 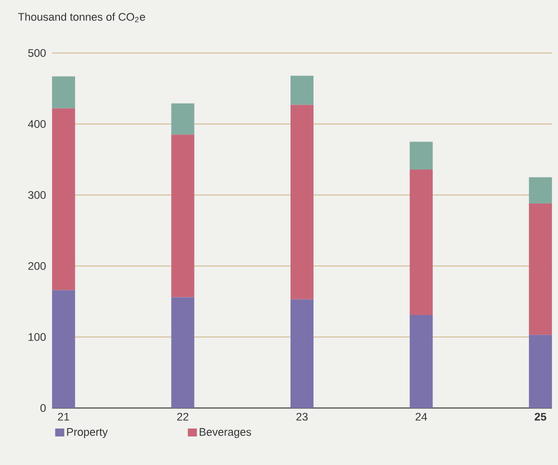 I want to click on y-tick-label: 200, so click(x=37, y=266).